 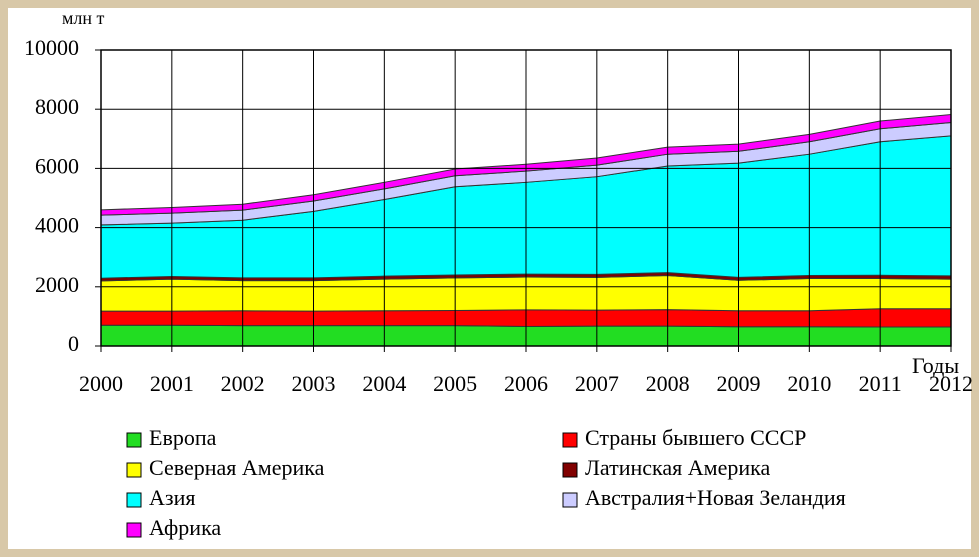 What do you see at coordinates (172, 497) in the screenshot?
I see `legend-label: Азия` at bounding box center [172, 497].